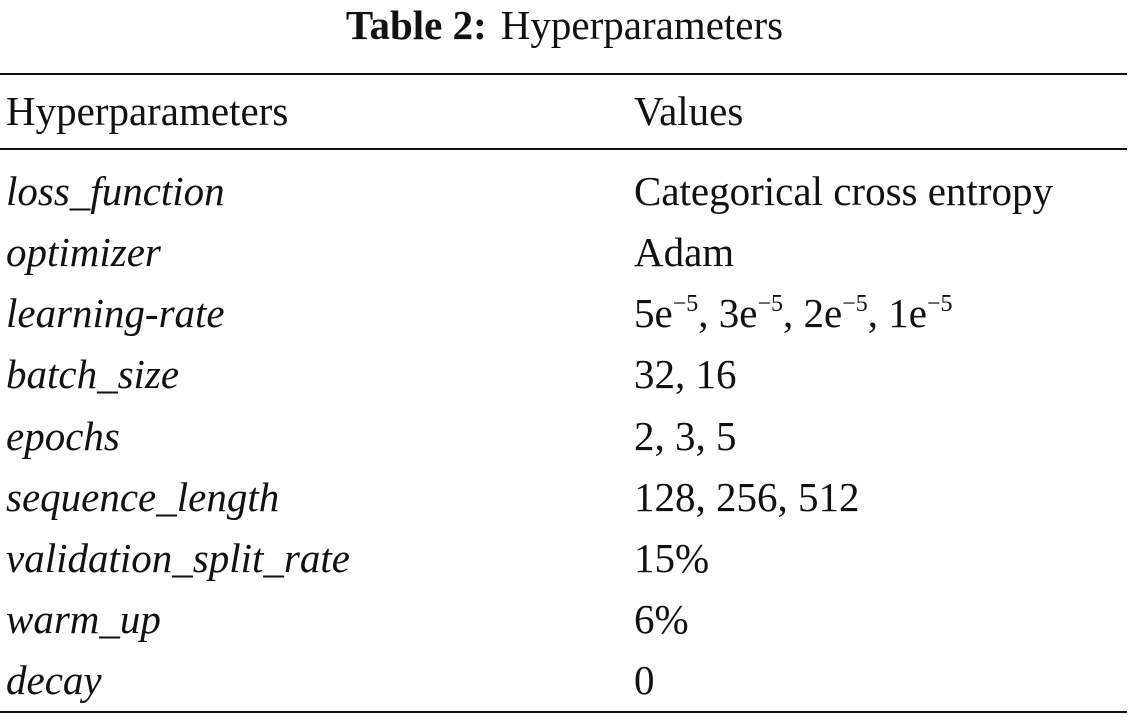  What do you see at coordinates (747, 497) in the screenshot?
I see `param-value: 128, 256, 512` at bounding box center [747, 497].